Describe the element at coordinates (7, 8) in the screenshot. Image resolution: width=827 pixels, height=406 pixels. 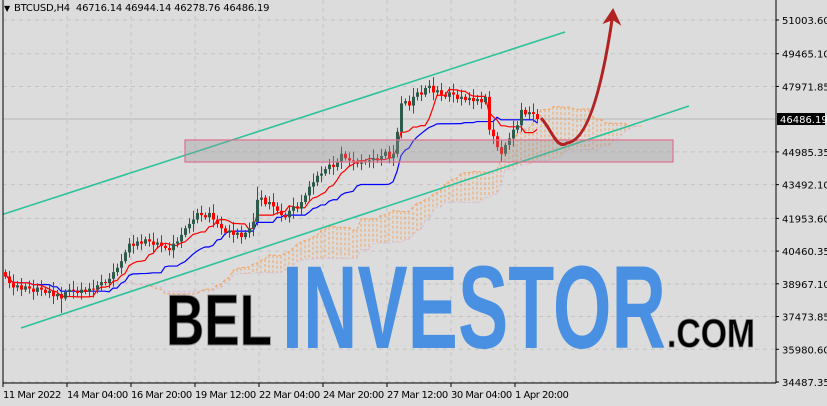
I see `dropdown-triangle-icon: ▼` at that location.